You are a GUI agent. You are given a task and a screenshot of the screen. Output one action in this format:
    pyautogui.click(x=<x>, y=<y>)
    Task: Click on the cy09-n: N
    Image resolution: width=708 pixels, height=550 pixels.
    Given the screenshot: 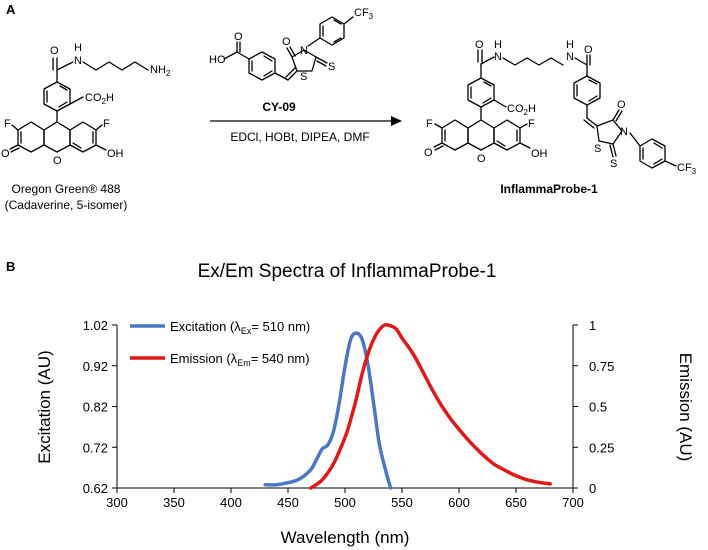 What is the action you would take?
    pyautogui.click(x=304, y=51)
    